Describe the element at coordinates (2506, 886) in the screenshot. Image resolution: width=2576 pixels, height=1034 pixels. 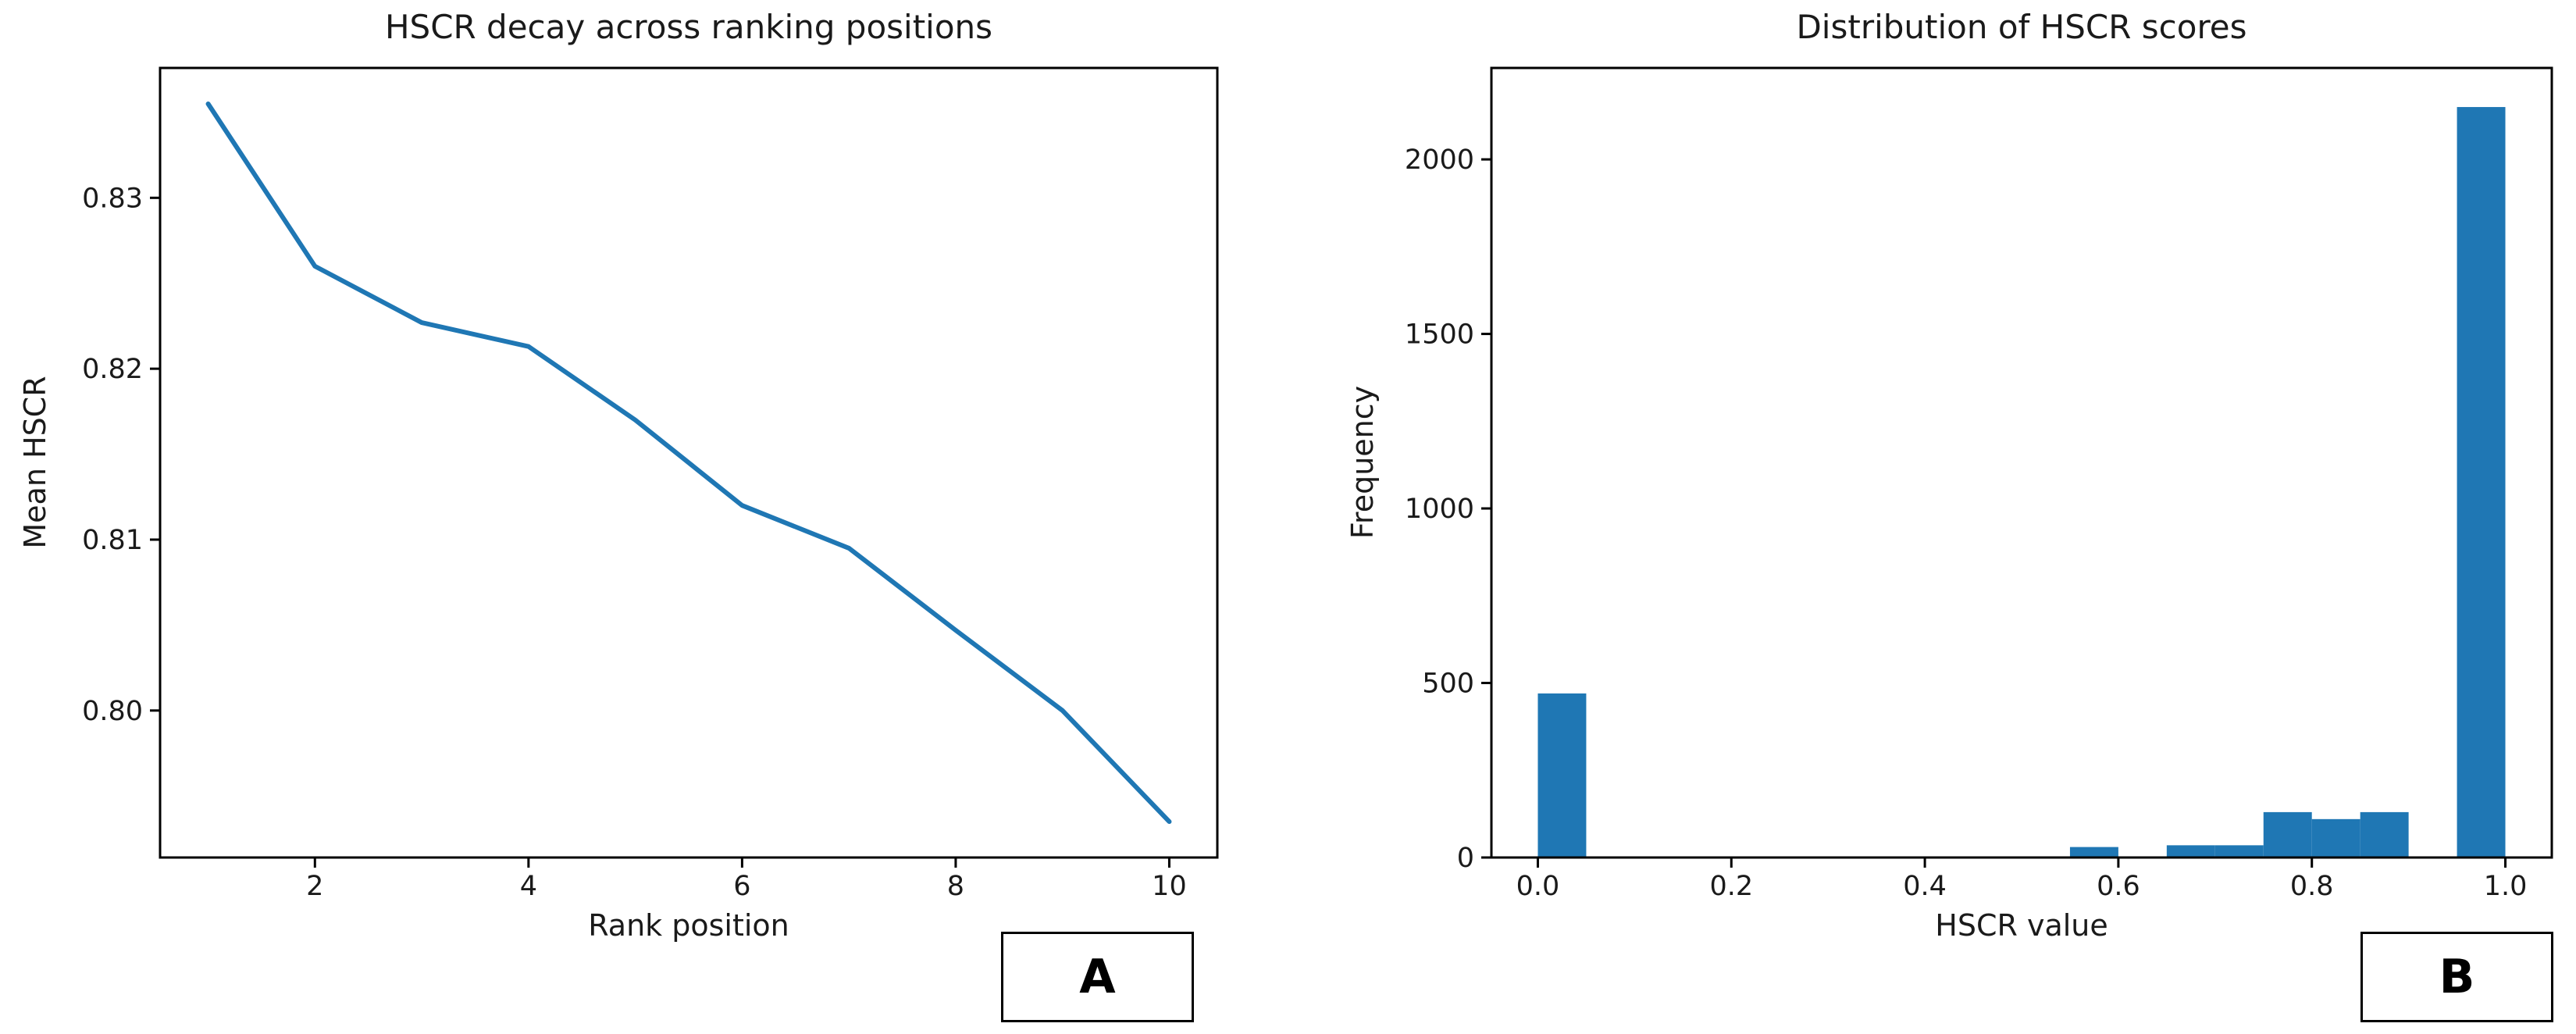
I see `x-tick-label: 1.0` at that location.